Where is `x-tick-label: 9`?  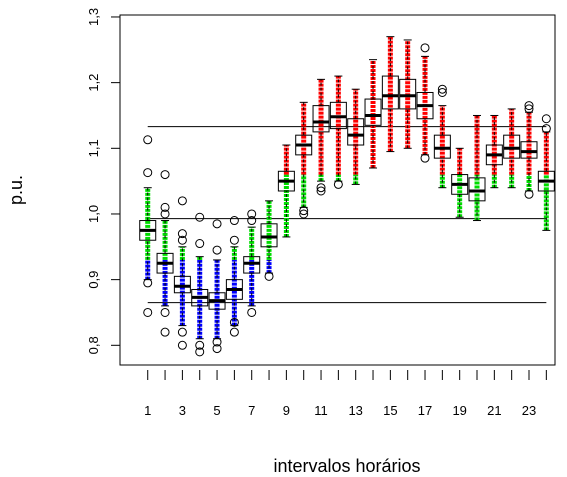
x-tick-label: 9 is located at coordinates (286, 410).